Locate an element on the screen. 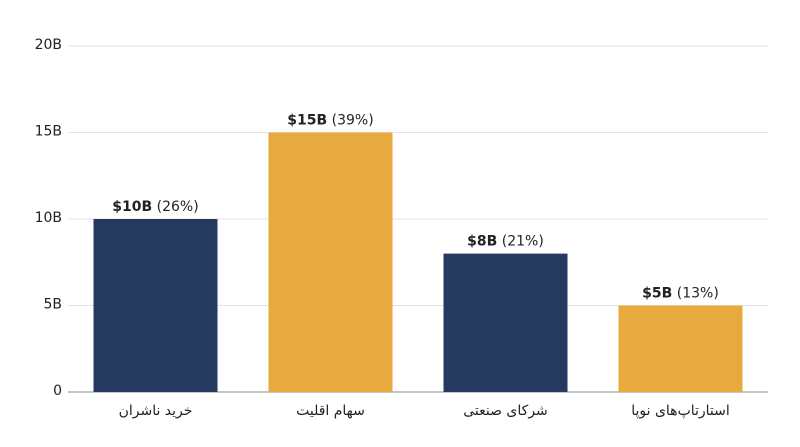  data-label: $10B (26%) is located at coordinates (155, 207).